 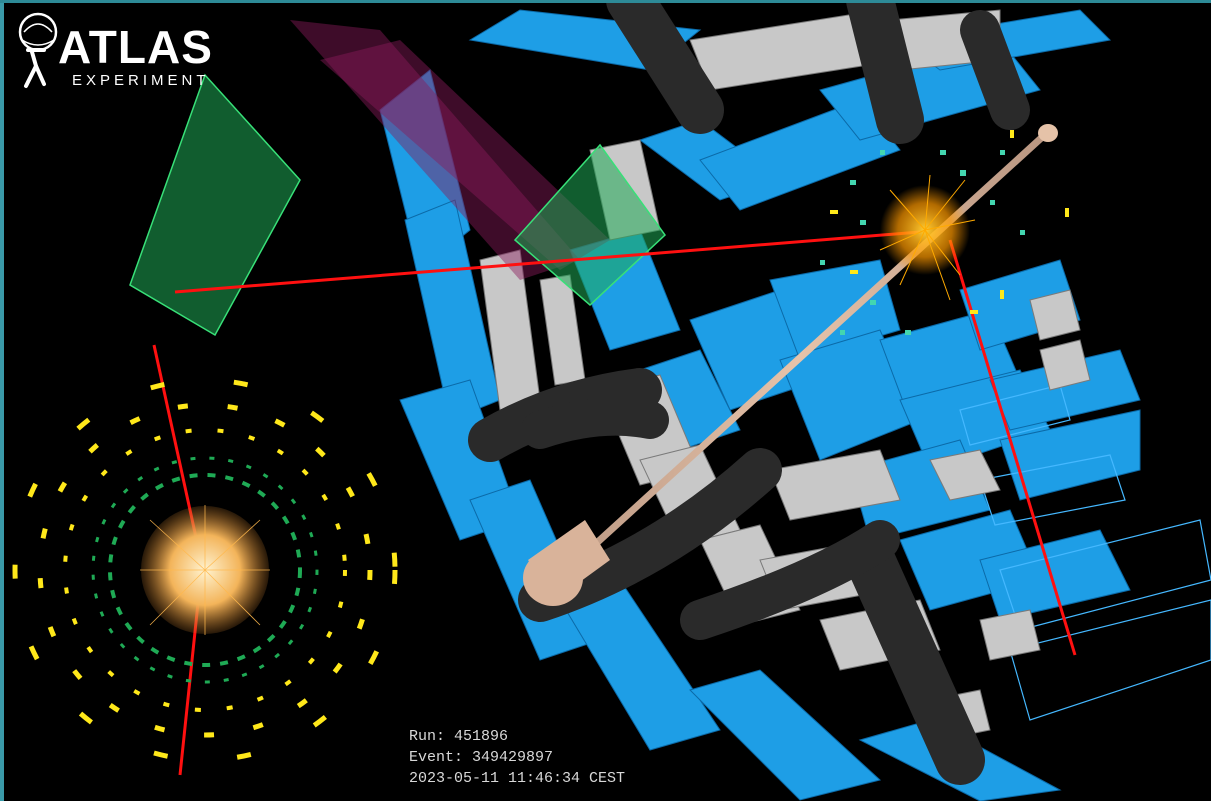 What do you see at coordinates (481, 757) in the screenshot?
I see `event-number: Event: 349429897` at bounding box center [481, 757].